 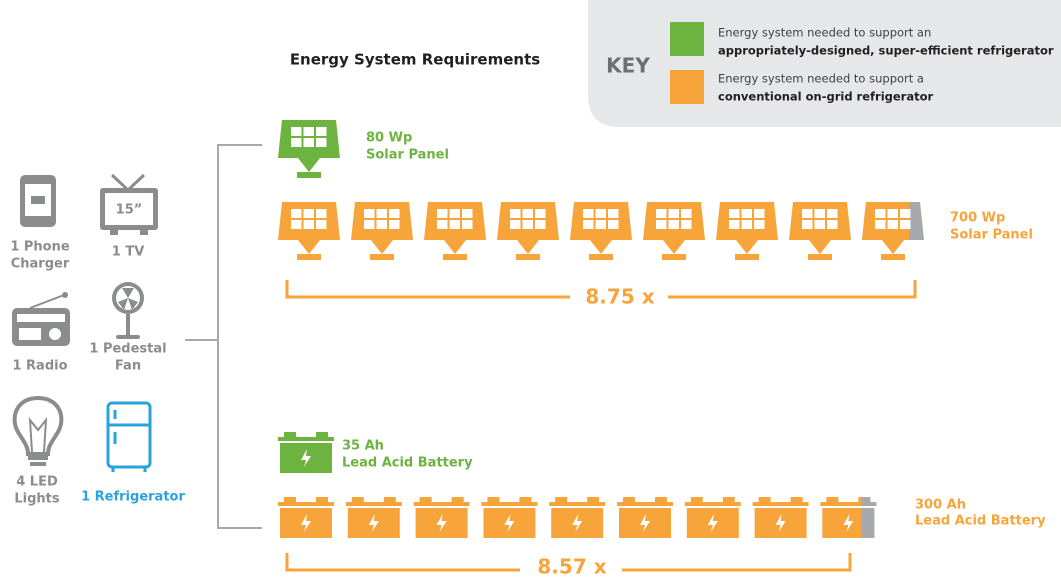 What do you see at coordinates (389, 138) in the screenshot?
I see `label: 80 Wp` at bounding box center [389, 138].